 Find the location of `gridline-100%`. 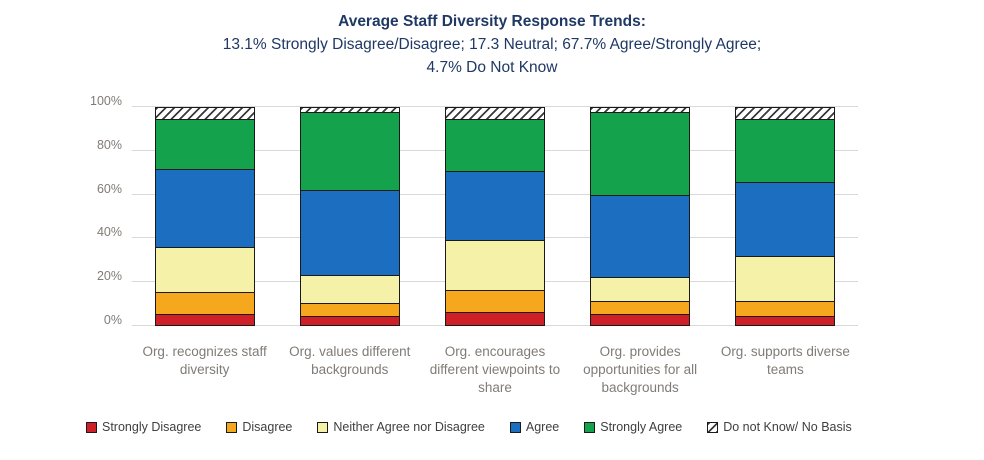

gridline-100% is located at coordinates (495, 106).